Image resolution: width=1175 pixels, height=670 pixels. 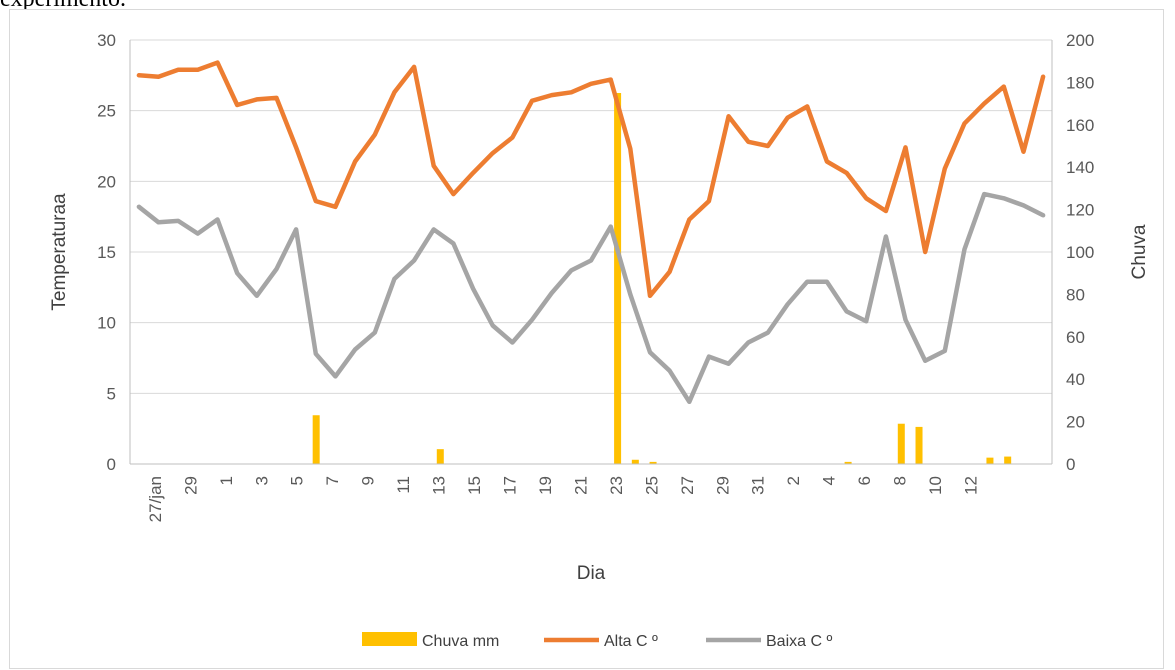 I want to click on x-tick-label: 9, so click(x=368, y=480).